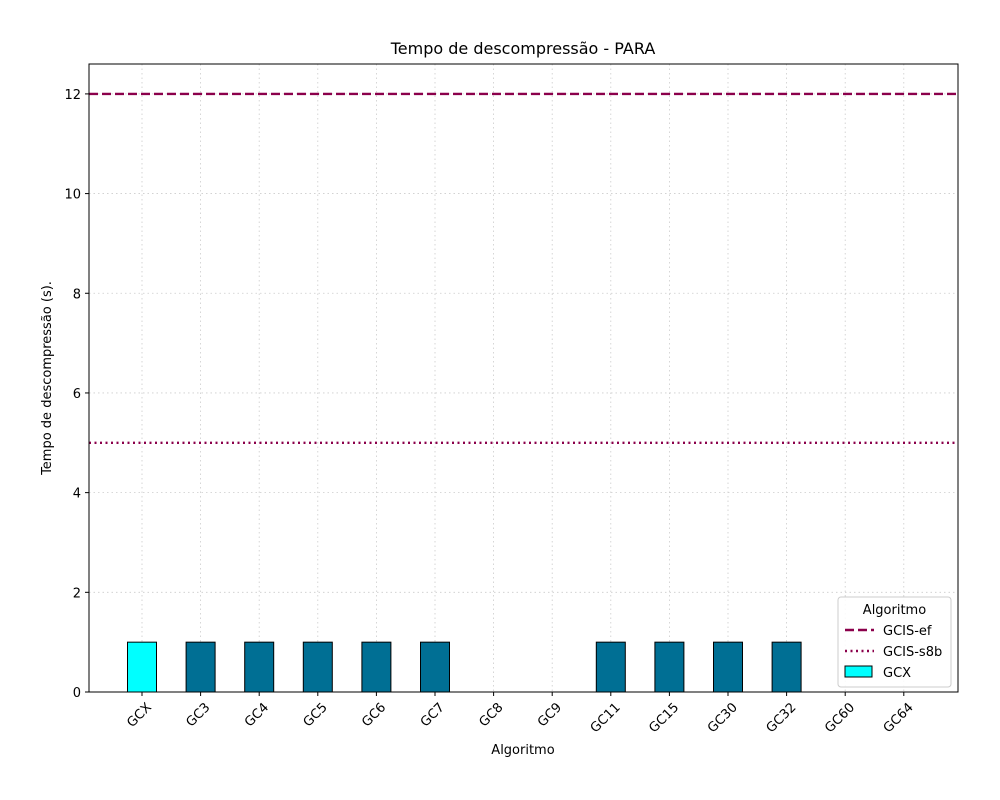 The height and width of the screenshot is (800, 1000). I want to click on y-tick-label: 2, so click(77, 593).